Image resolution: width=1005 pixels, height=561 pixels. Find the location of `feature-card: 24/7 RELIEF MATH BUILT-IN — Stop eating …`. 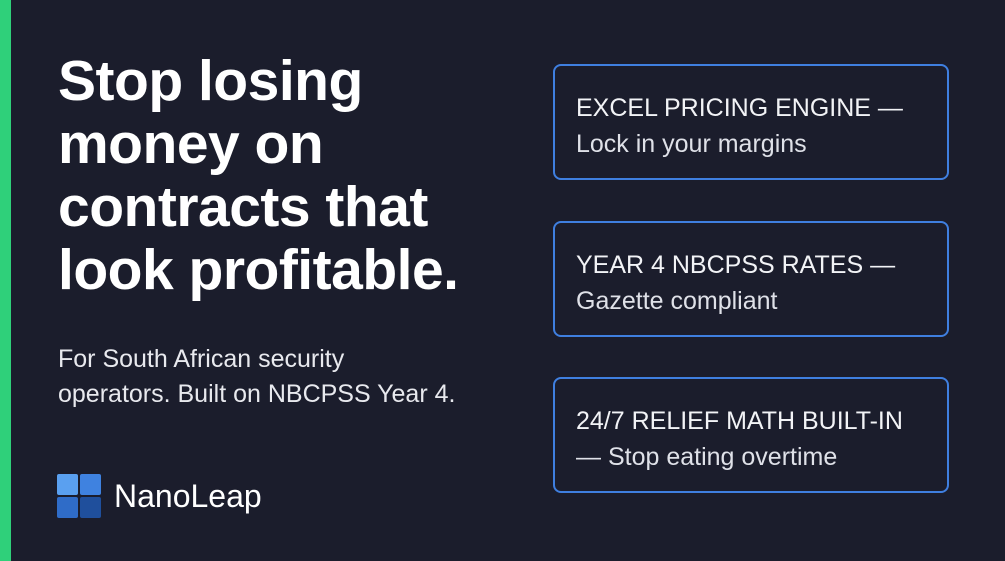

feature-card: 24/7 RELIEF MATH BUILT-IN — Stop eating … is located at coordinates (751, 435).